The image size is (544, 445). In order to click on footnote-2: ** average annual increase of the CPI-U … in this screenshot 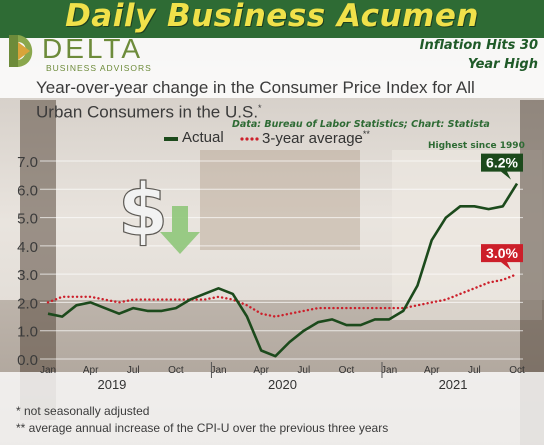, I will do `click(202, 428)`.